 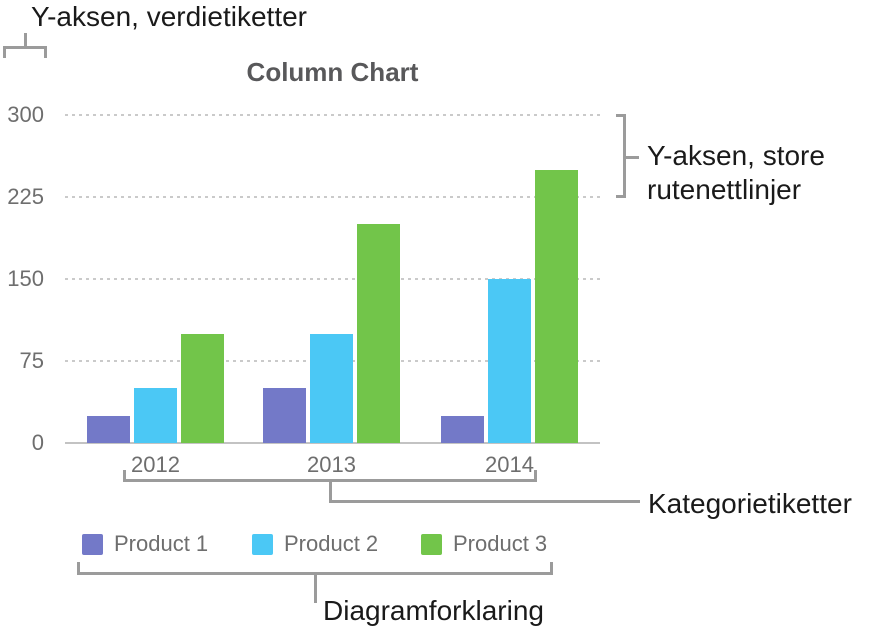 What do you see at coordinates (484, 501) in the screenshot?
I see `callout-bracket-categories-line` at bounding box center [484, 501].